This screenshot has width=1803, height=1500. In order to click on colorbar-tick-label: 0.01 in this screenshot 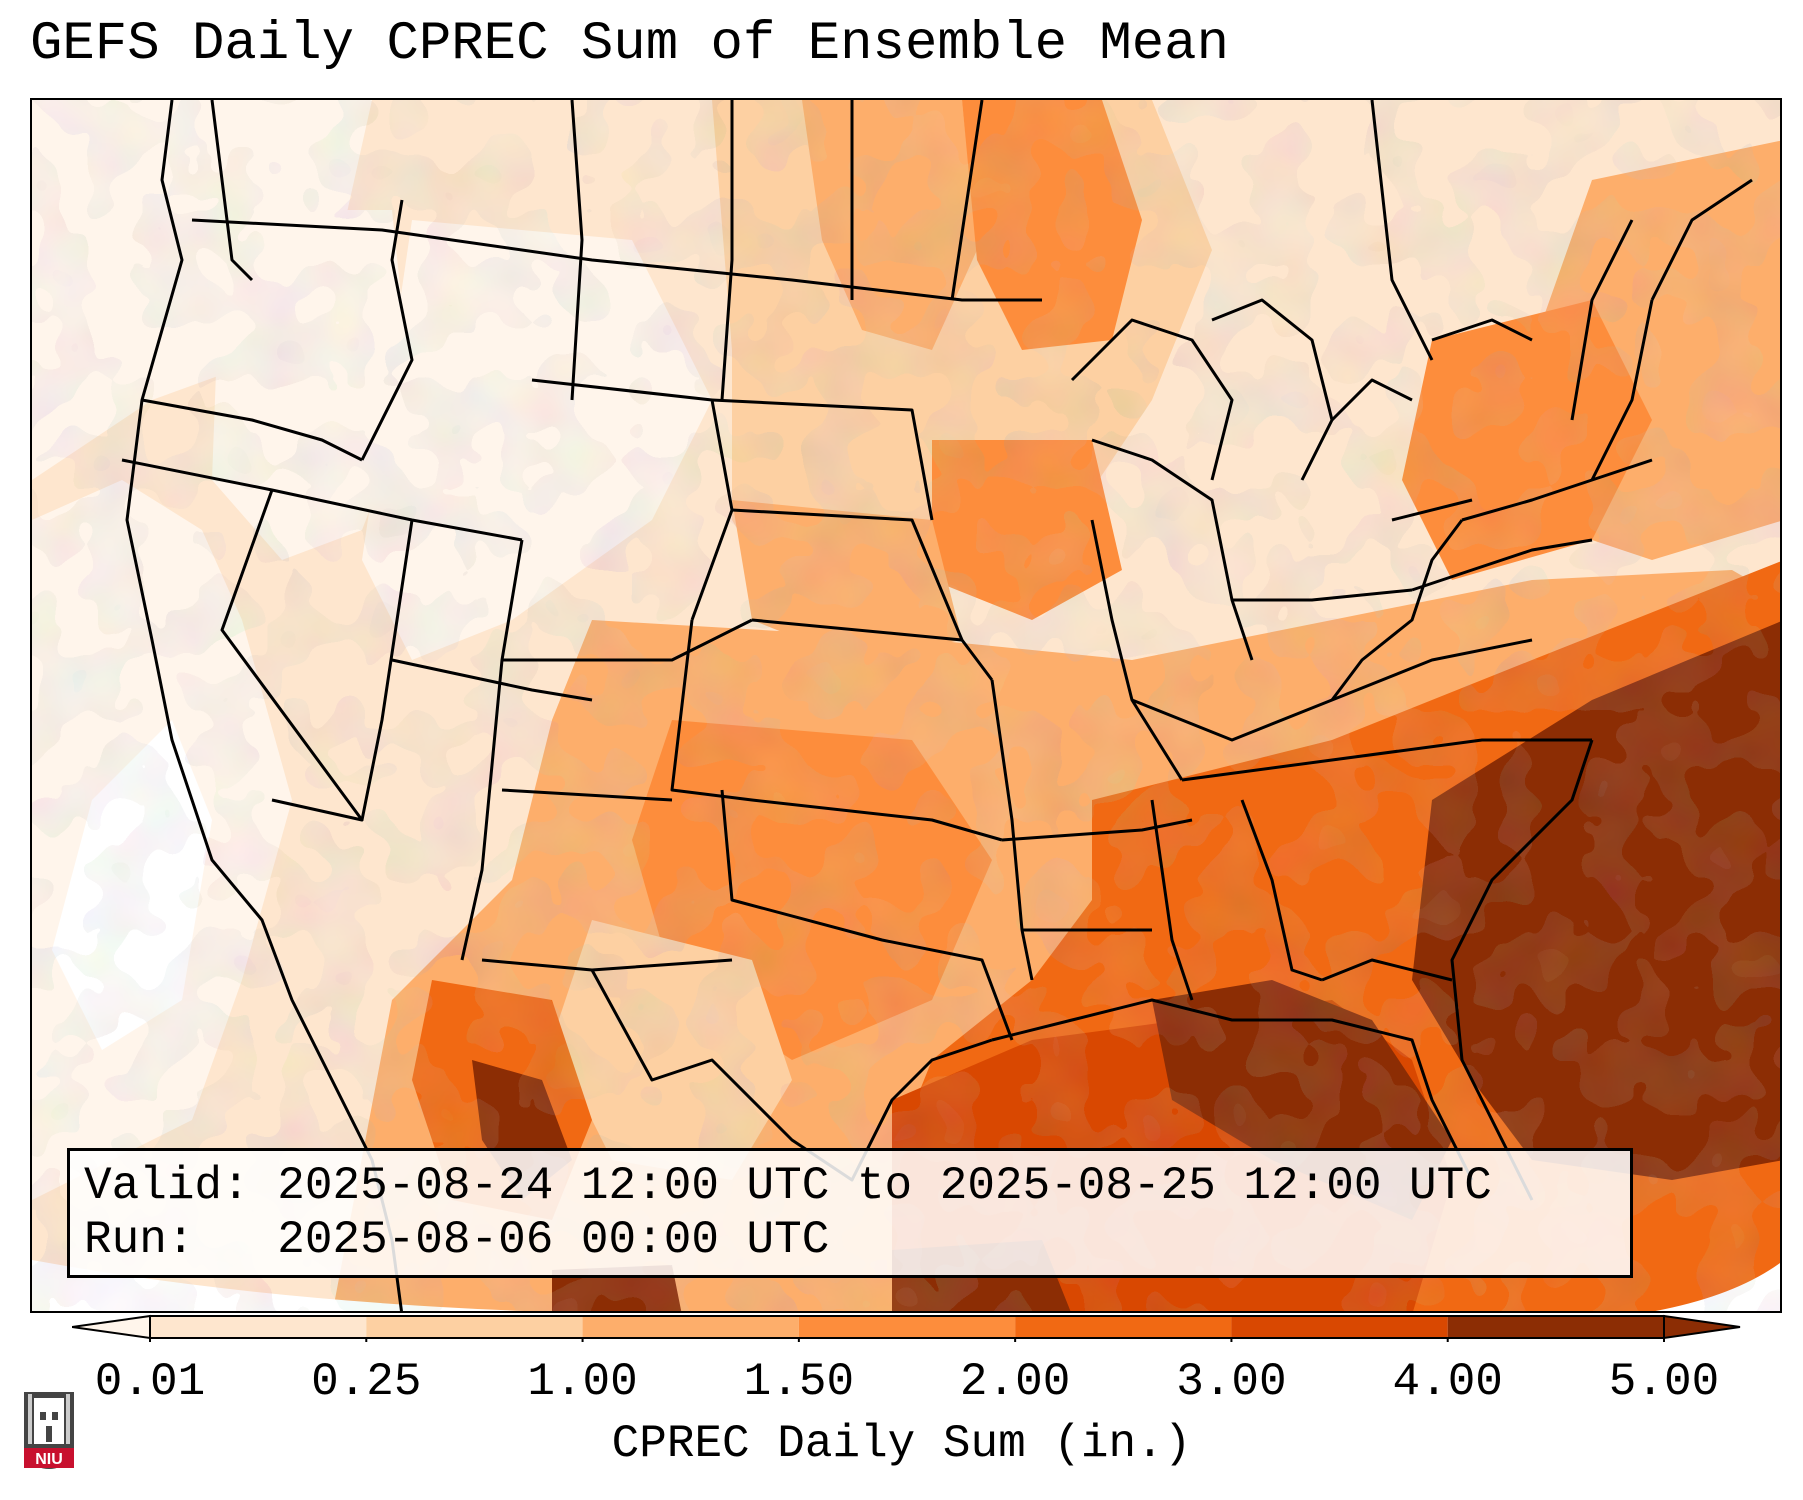, I will do `click(150, 1382)`.